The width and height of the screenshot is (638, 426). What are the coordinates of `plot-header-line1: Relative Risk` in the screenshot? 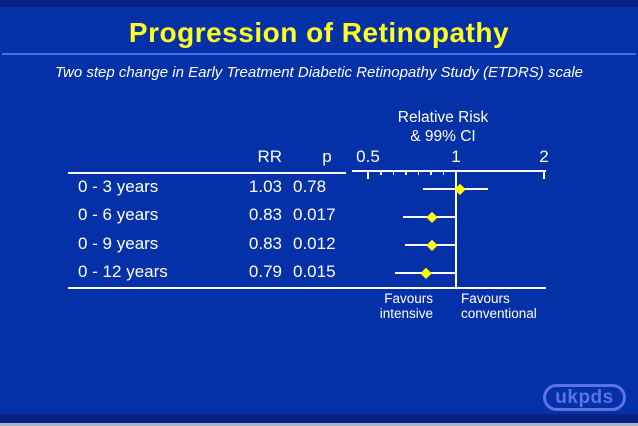 It's located at (443, 117).